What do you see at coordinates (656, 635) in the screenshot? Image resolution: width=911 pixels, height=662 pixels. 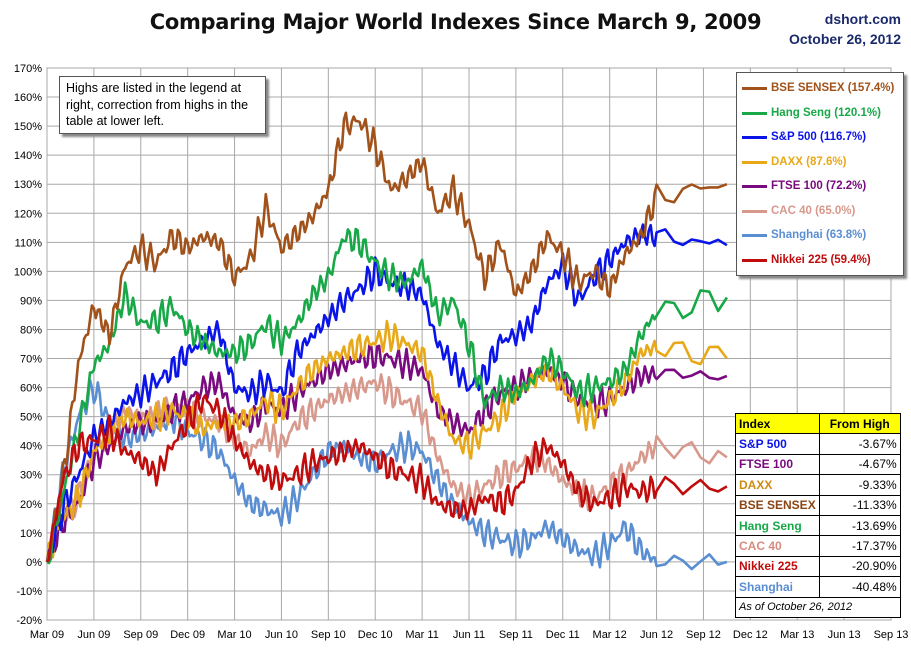 I see `x-tick-label: Jun 12` at bounding box center [656, 635].